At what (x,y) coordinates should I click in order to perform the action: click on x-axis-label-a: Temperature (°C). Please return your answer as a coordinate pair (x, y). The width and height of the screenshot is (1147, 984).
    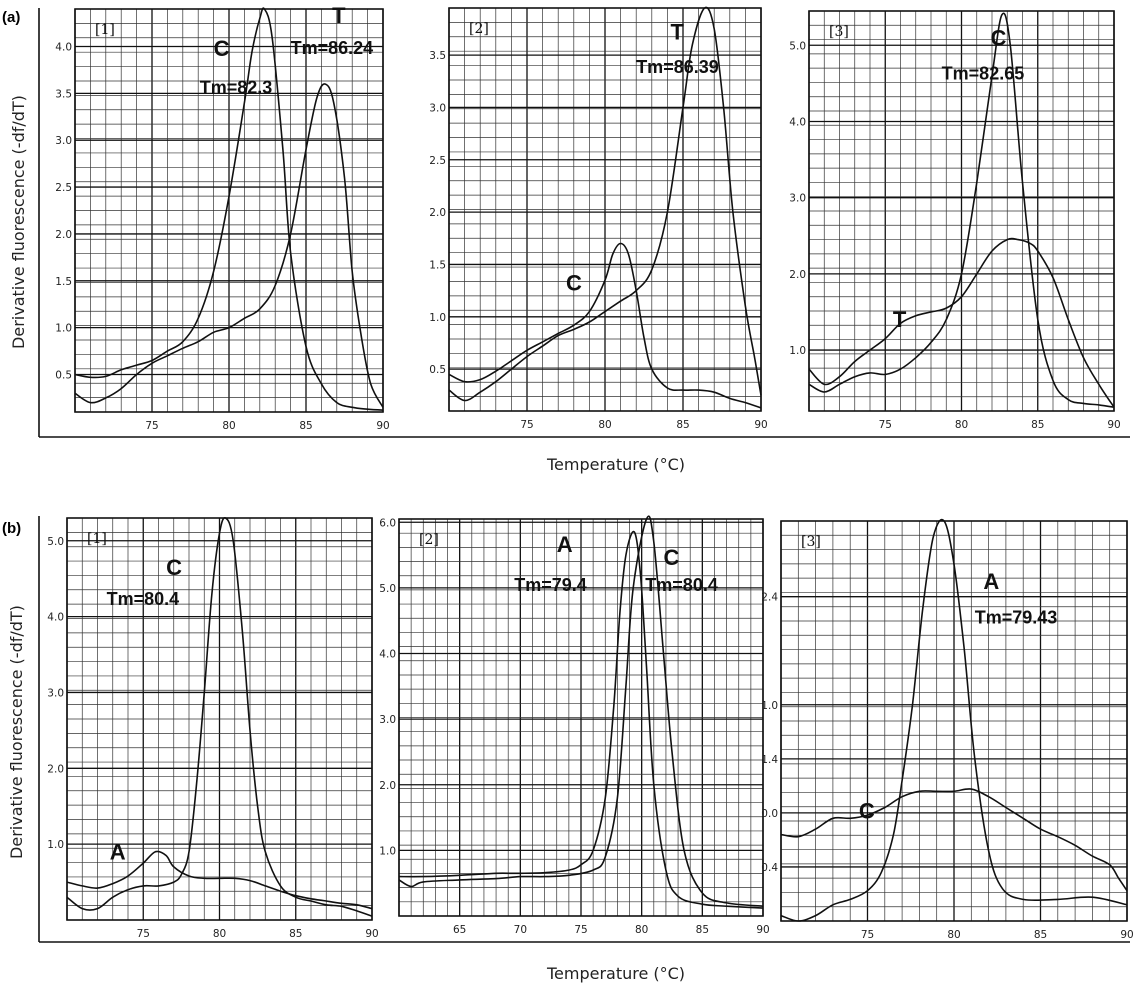
    Looking at the image, I should click on (615, 464).